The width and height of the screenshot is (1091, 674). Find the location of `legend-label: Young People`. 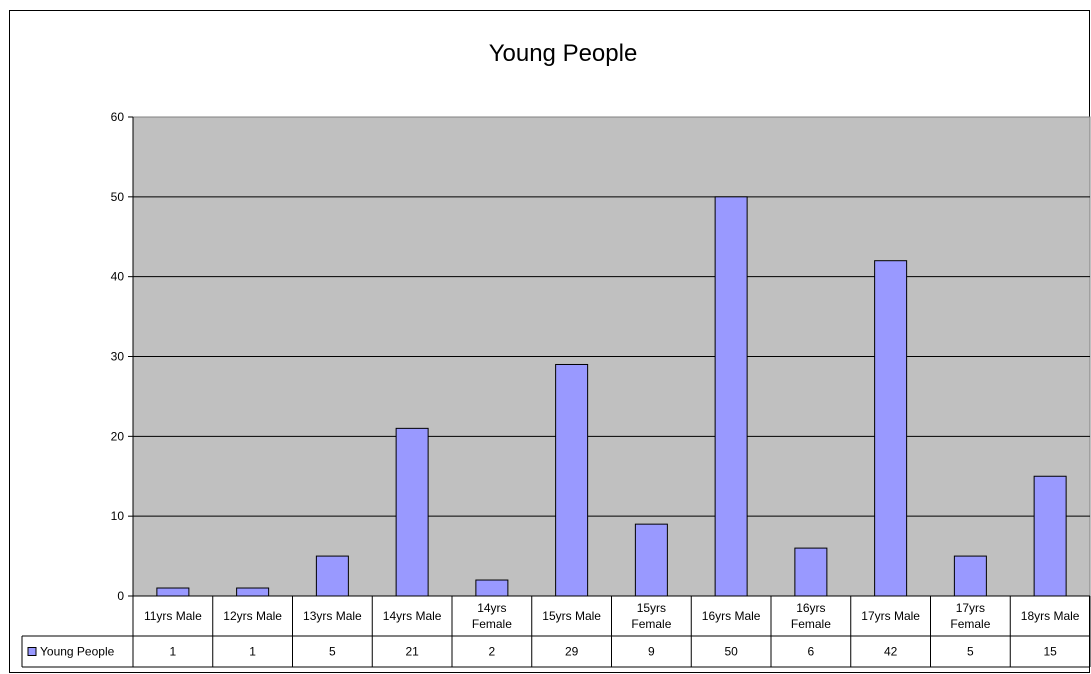

legend-label: Young People is located at coordinates (77, 652).